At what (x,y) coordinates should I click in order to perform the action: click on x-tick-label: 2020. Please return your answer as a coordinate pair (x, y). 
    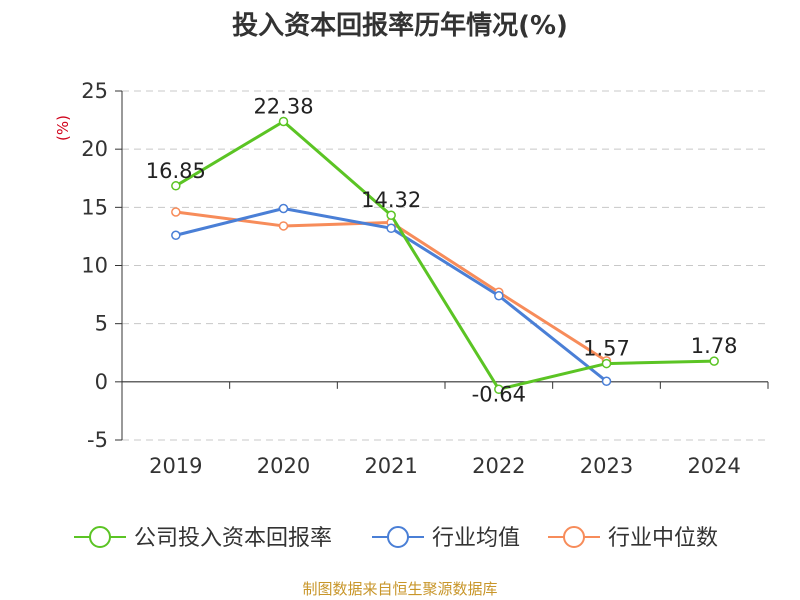
    Looking at the image, I should click on (283, 466).